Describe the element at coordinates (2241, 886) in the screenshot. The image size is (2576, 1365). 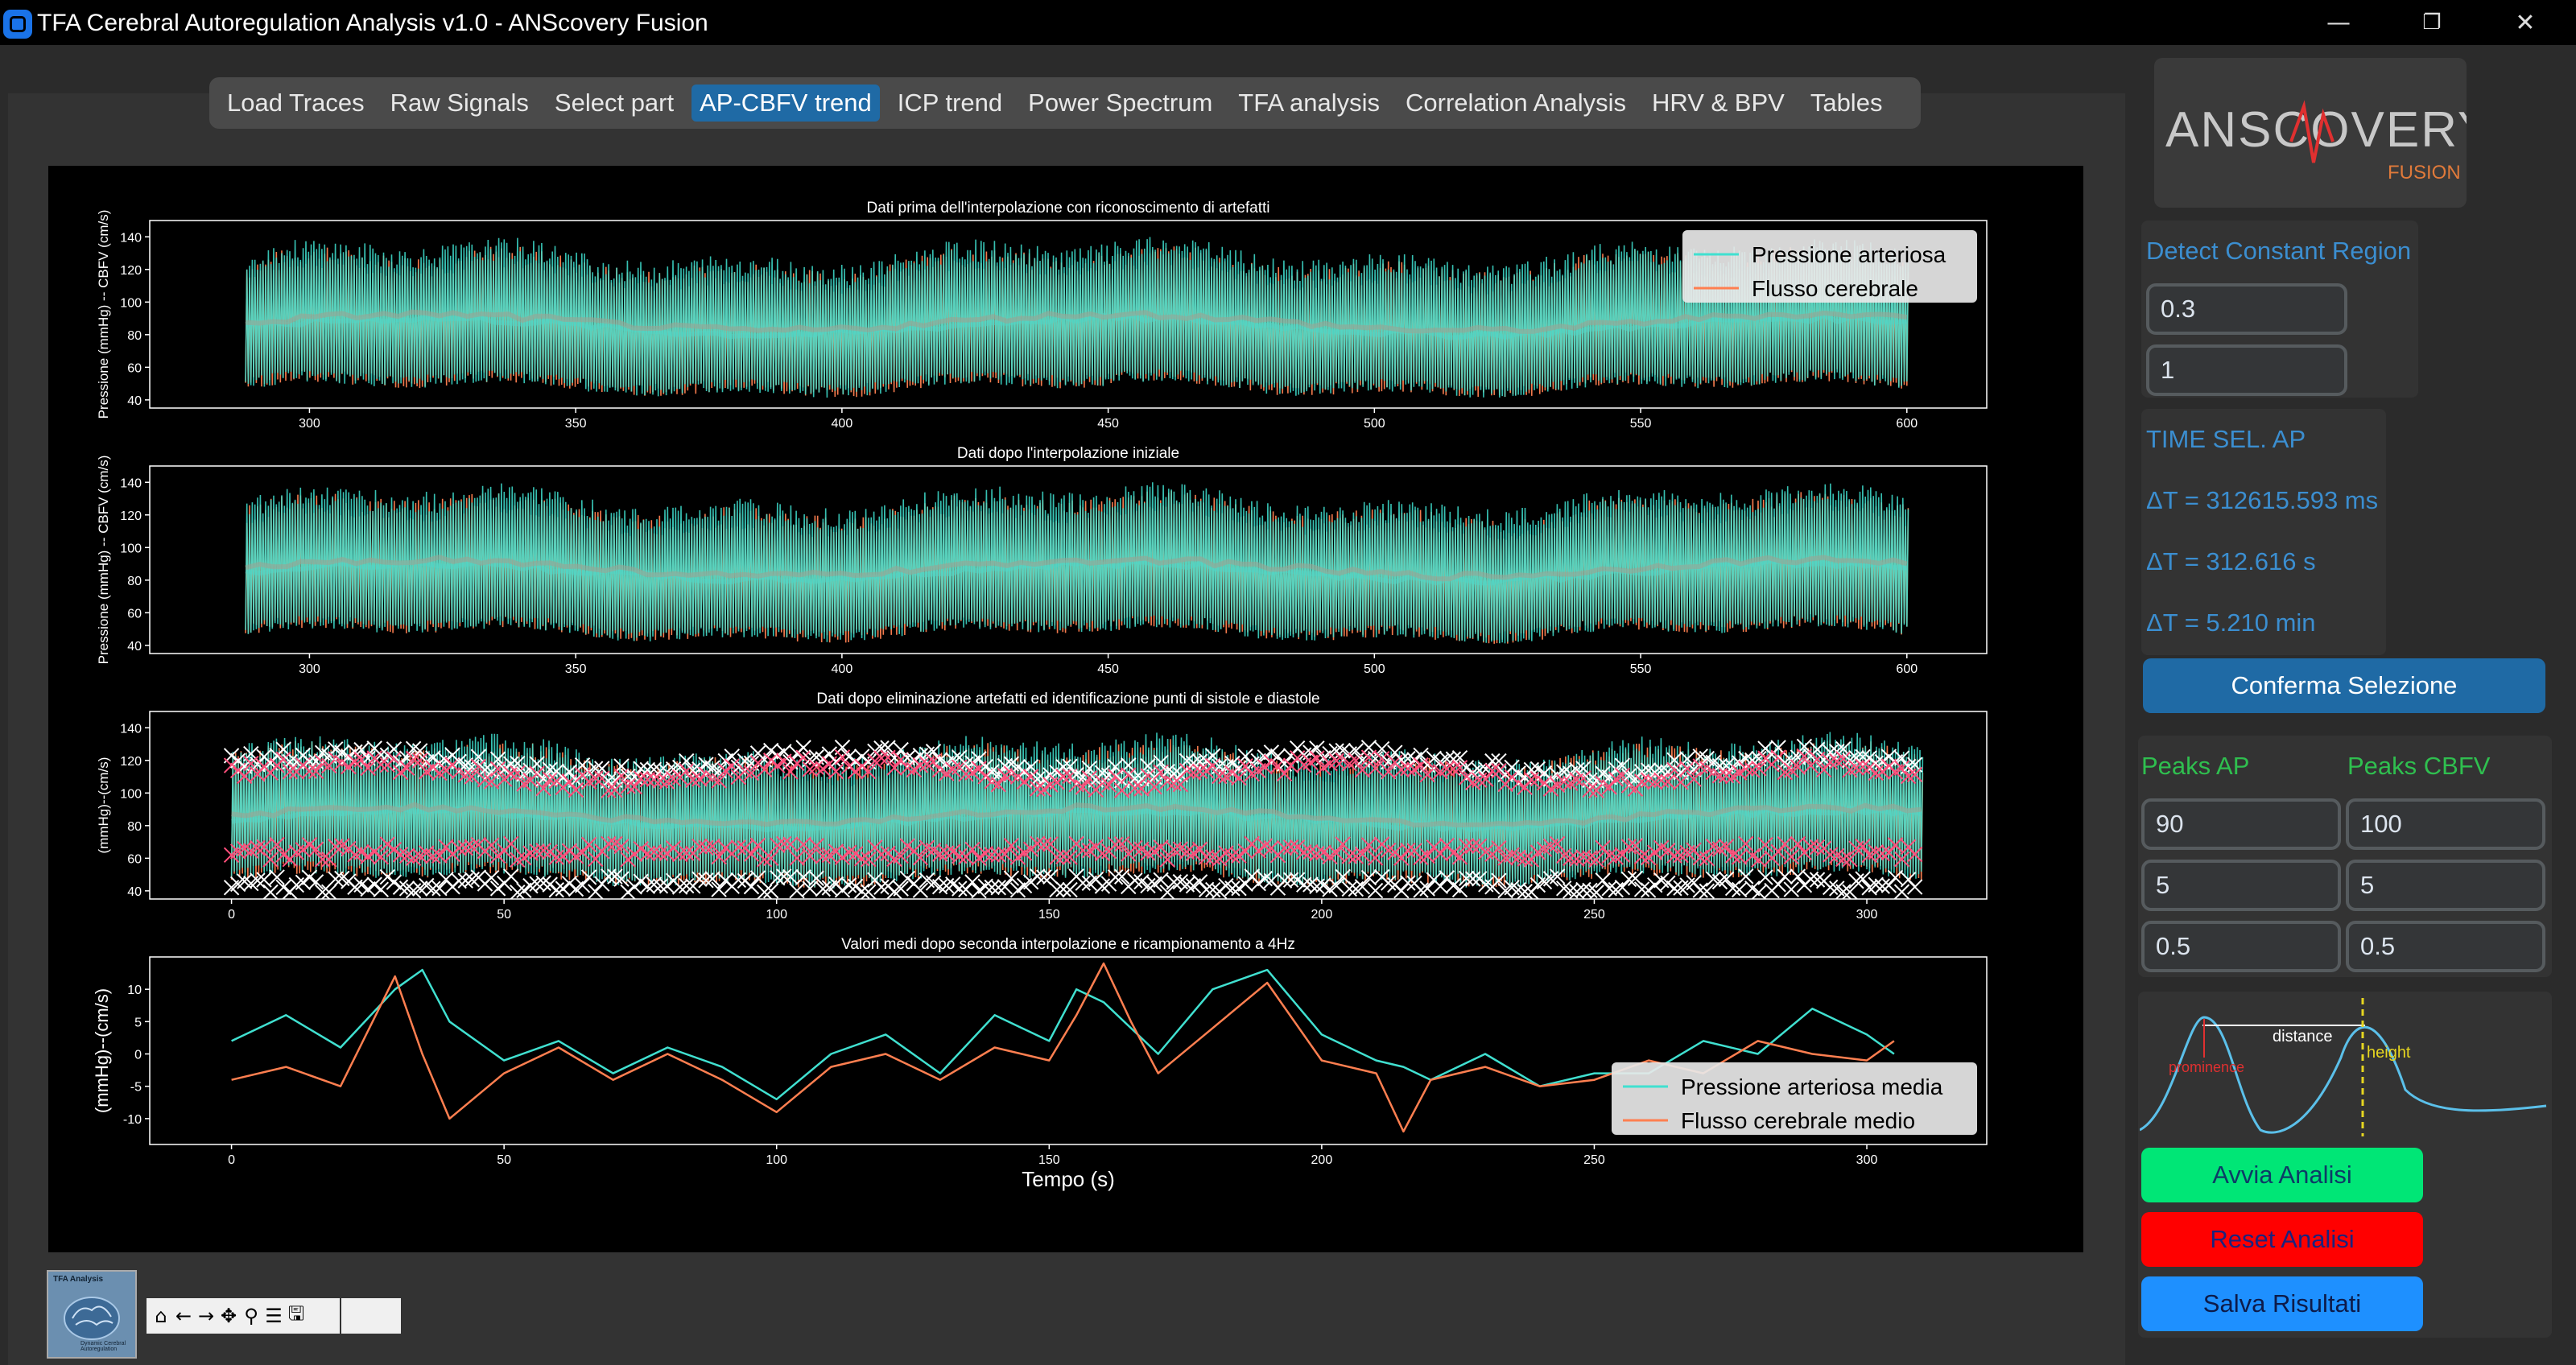
I see `peaks-ap-distance-input: 5` at that location.